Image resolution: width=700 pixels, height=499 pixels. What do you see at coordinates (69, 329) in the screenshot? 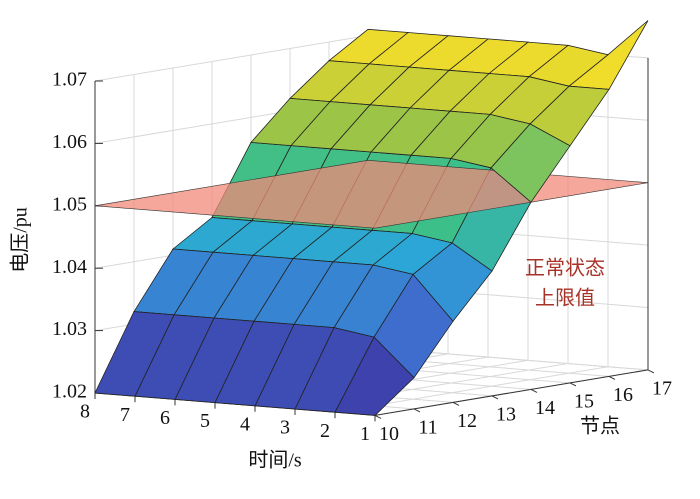
I see `z-tick-label: 1.03` at bounding box center [69, 329].